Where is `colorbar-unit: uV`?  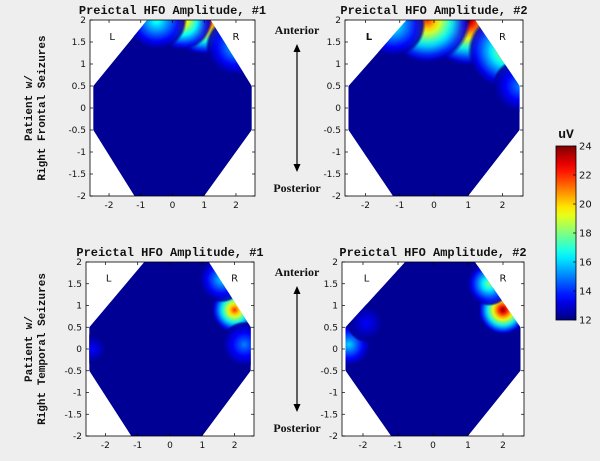
colorbar-unit: uV is located at coordinates (566, 134).